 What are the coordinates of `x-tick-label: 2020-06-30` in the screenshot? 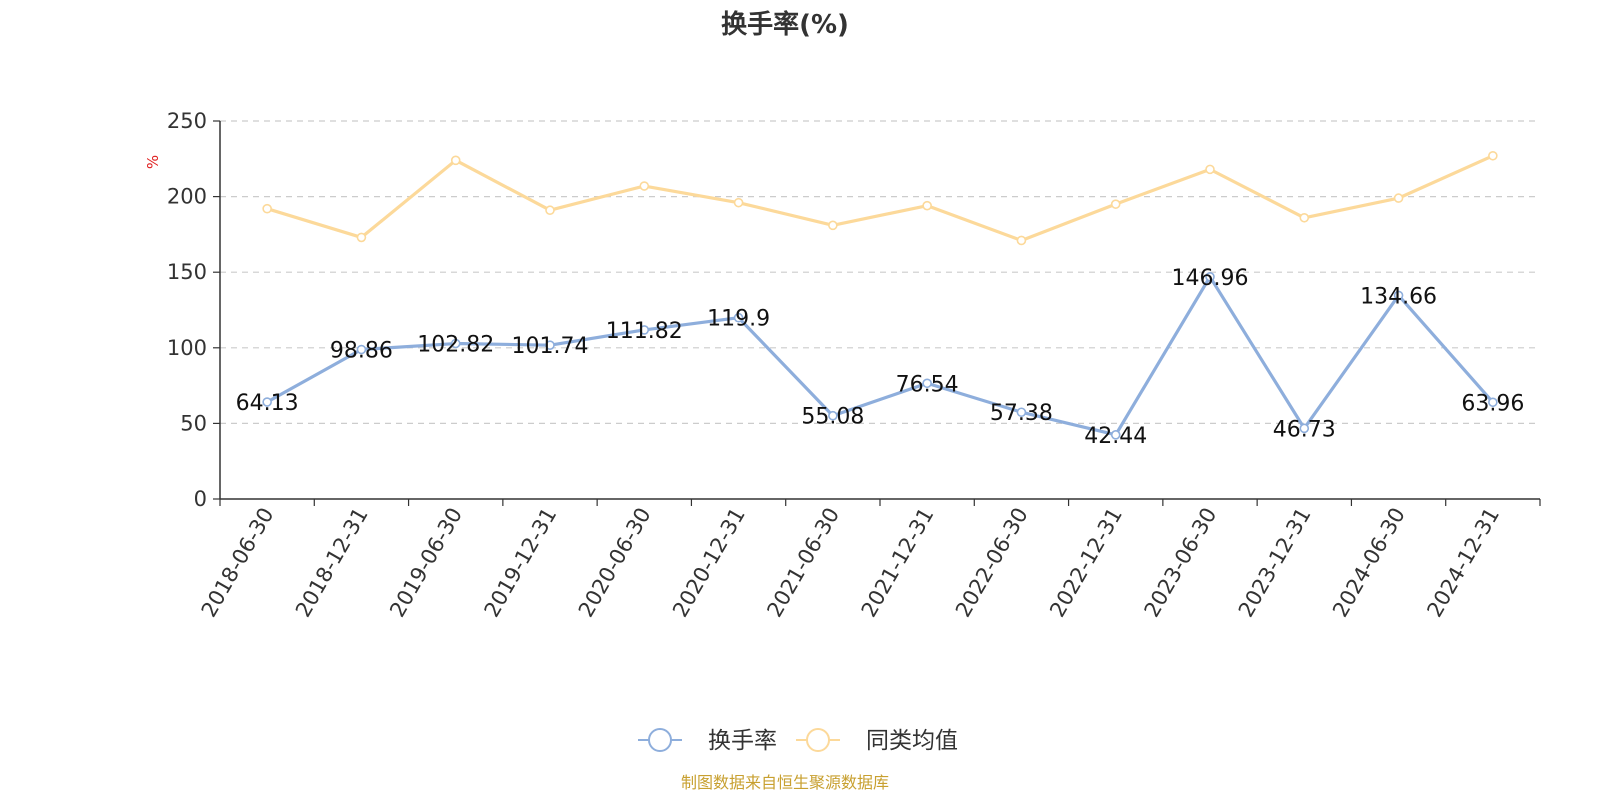 It's located at (615, 563).